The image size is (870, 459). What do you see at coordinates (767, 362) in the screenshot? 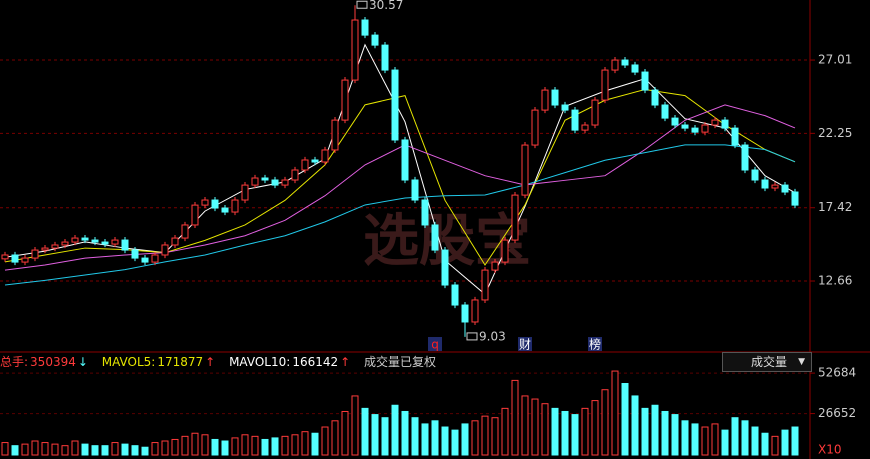
I see `indicator-selector: 成交量 ▼` at bounding box center [767, 362].